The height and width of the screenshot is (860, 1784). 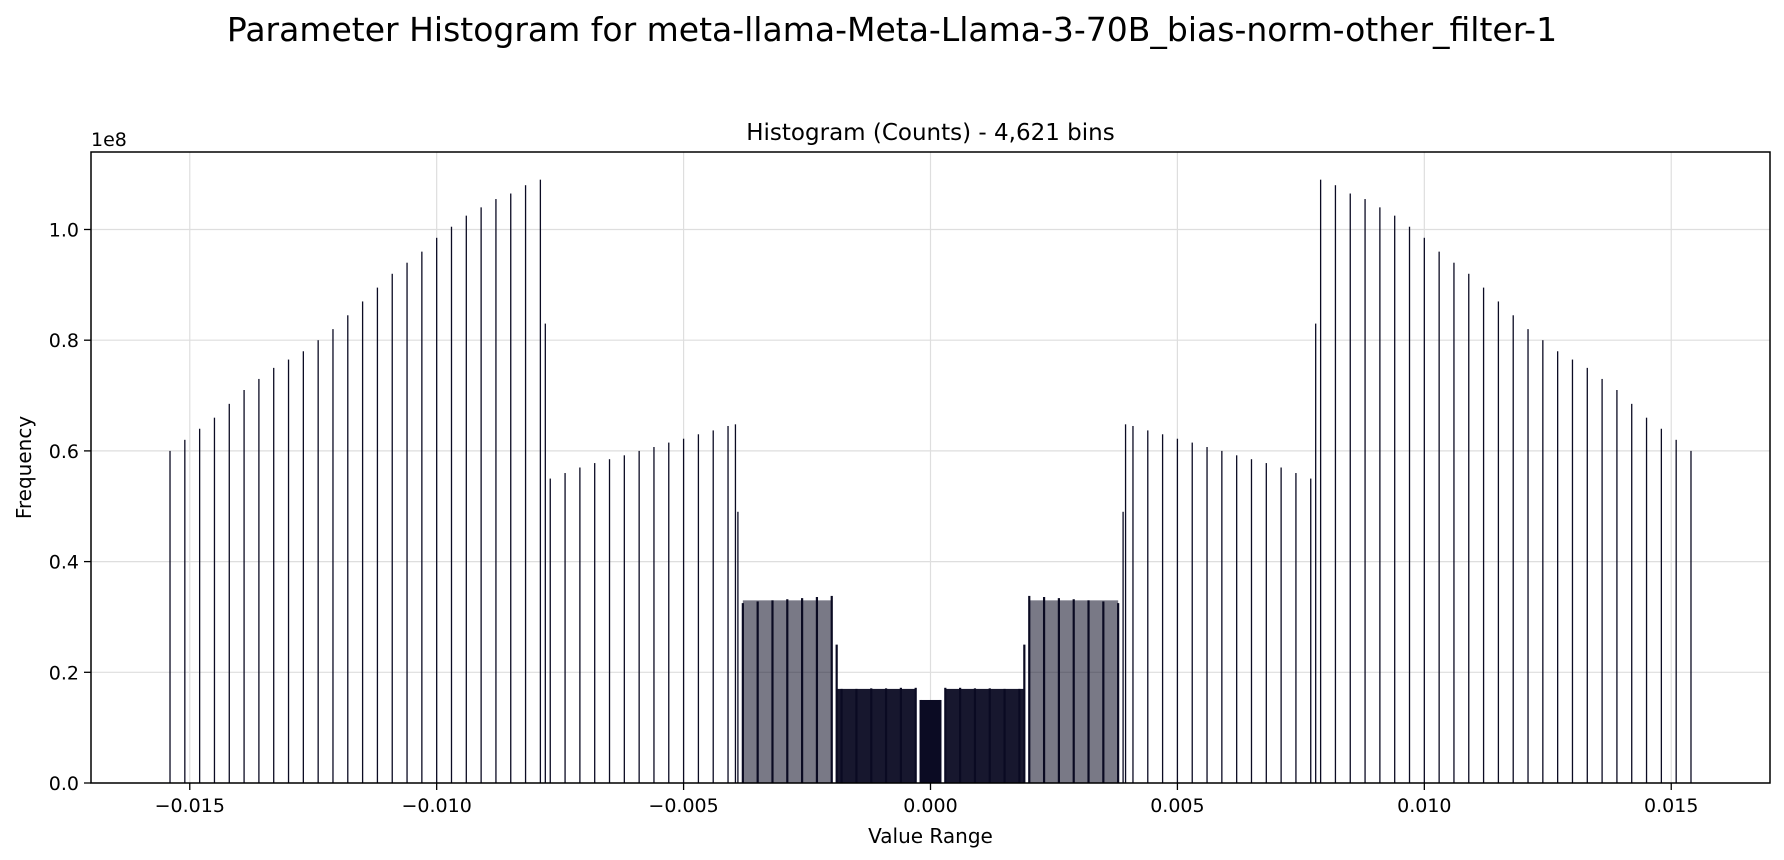 I want to click on y-tick-label: 0.6, so click(x=64, y=452).